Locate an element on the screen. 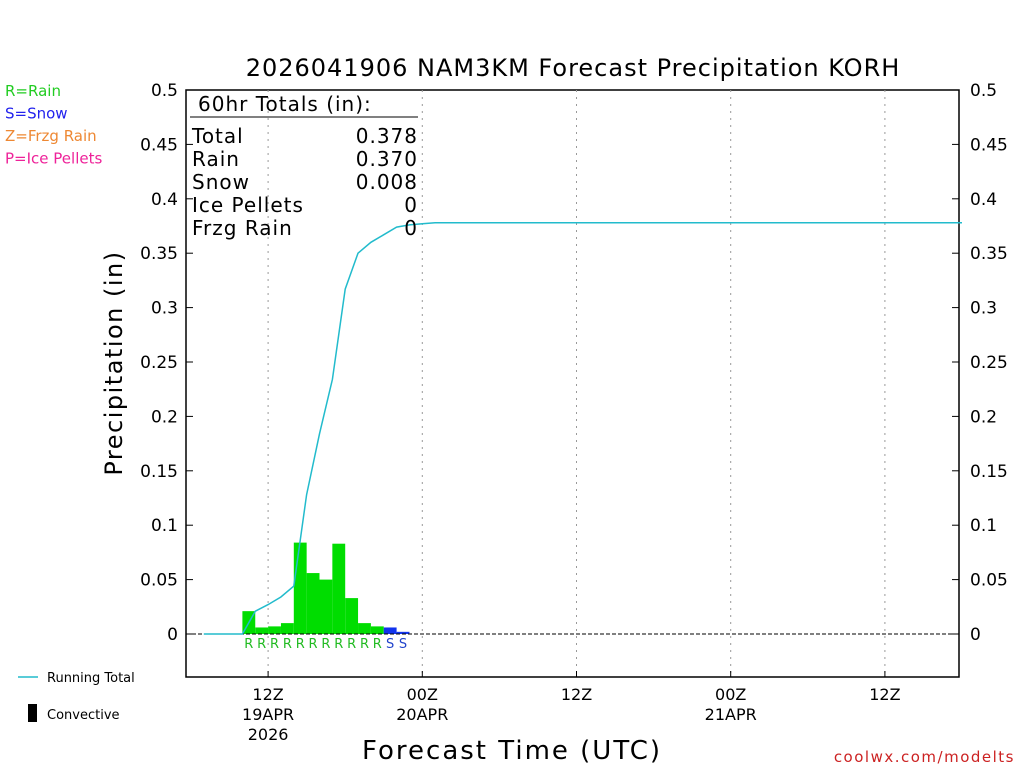 The image size is (1024, 768). y-tick-label-right: 0.2 is located at coordinates (983, 417).